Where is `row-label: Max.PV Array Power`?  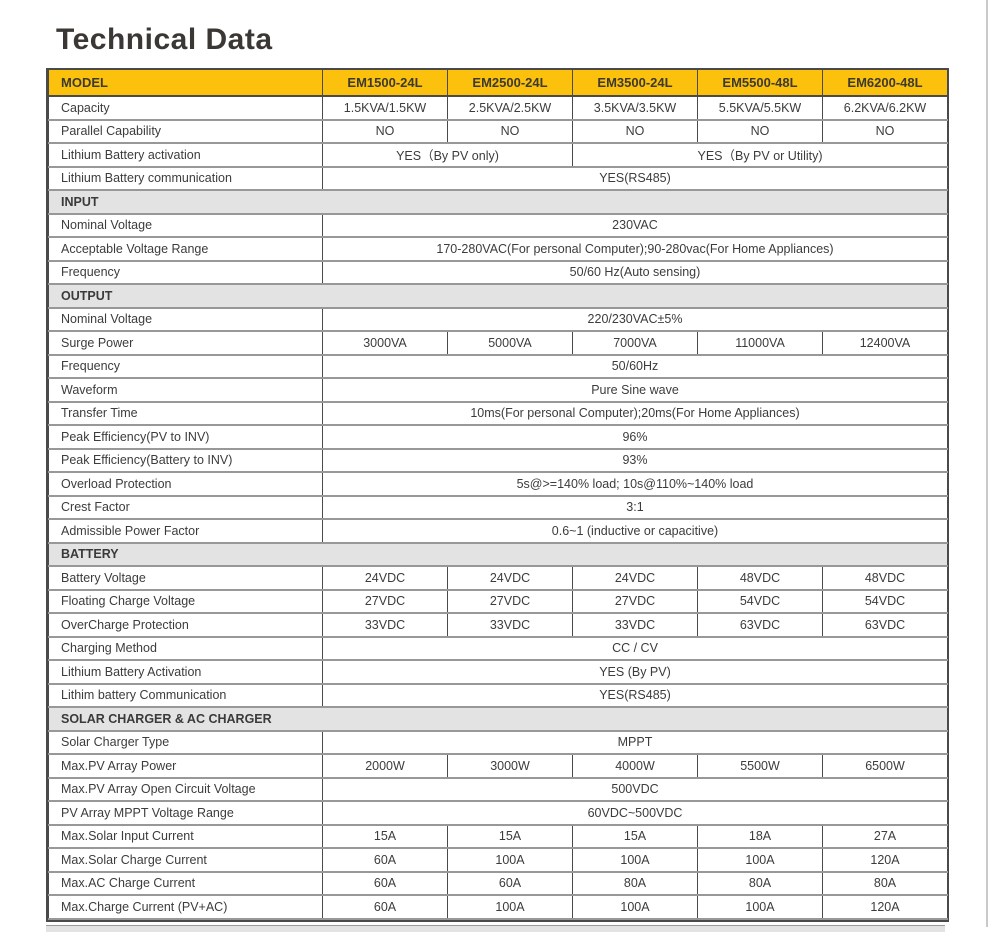 row-label: Max.PV Array Power is located at coordinates (185, 766).